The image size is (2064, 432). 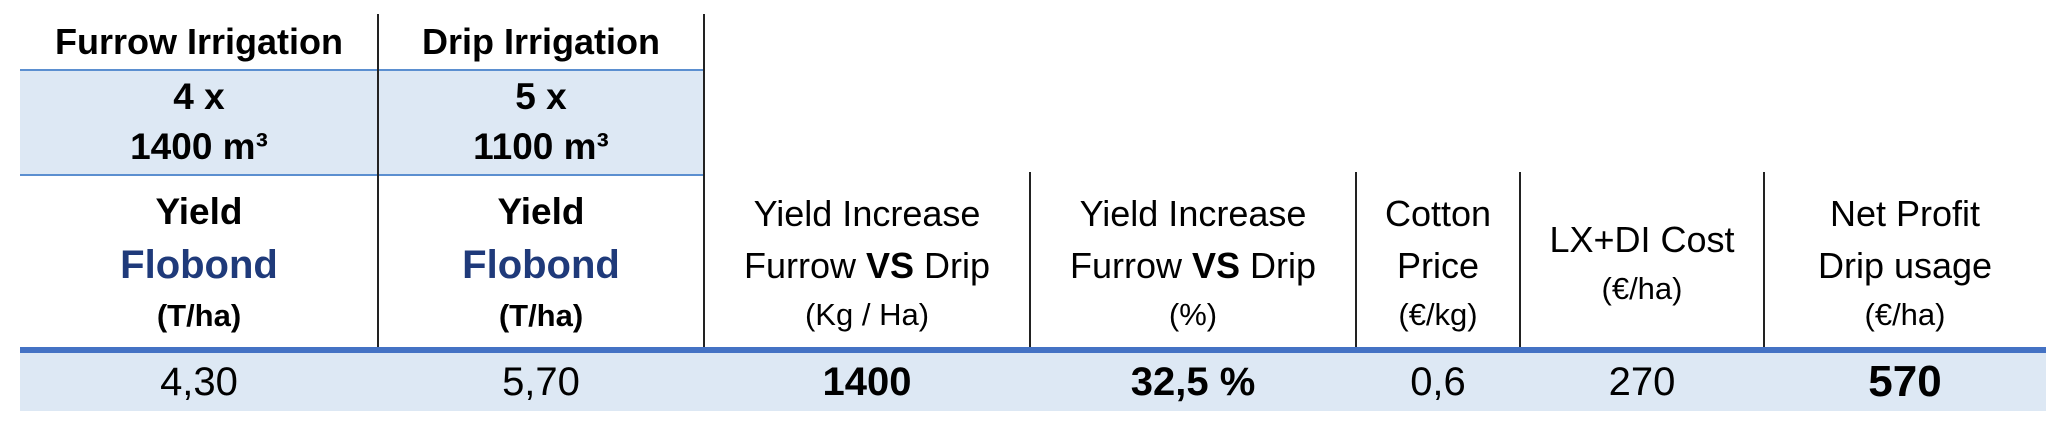 I want to click on lx-di-cost-value: 270, so click(x=1642, y=381).